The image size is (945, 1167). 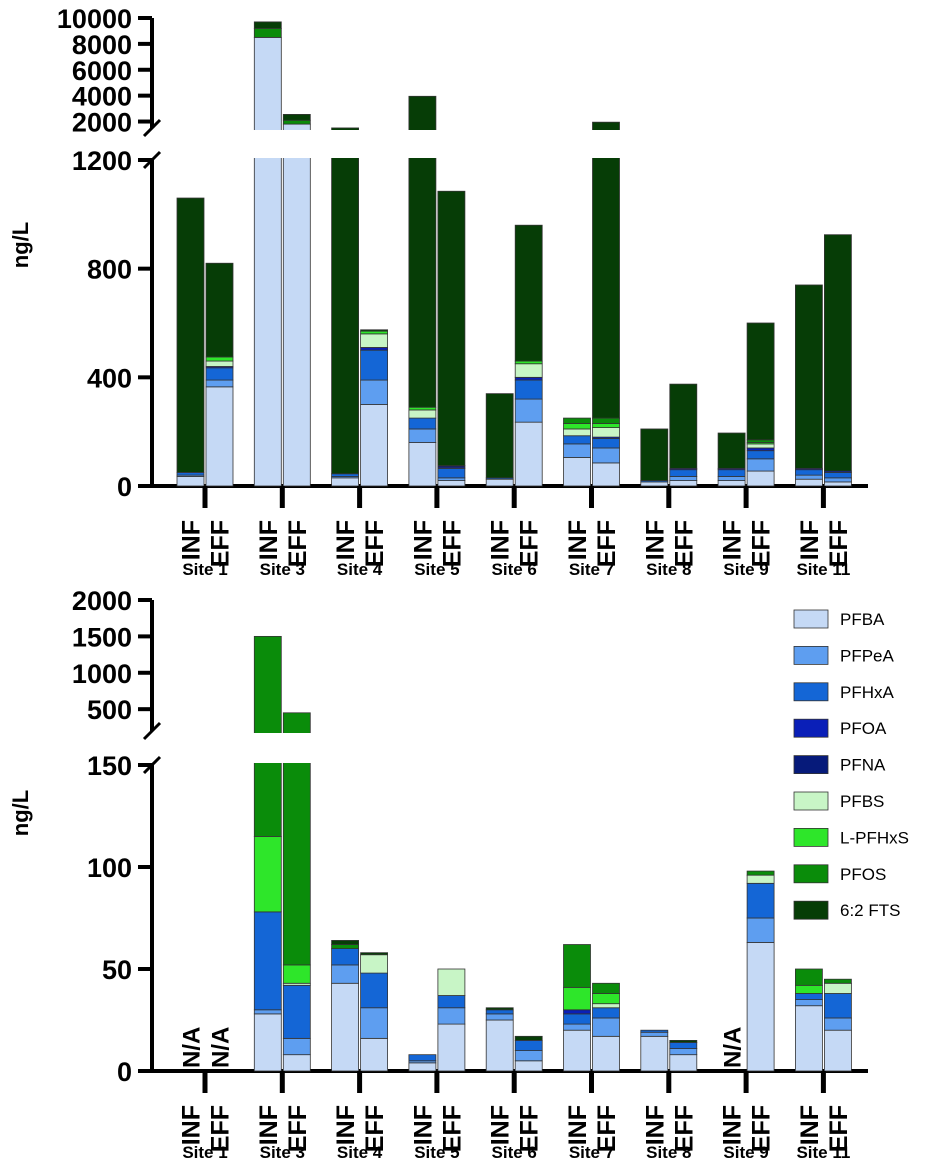 What do you see at coordinates (436, 1152) in the screenshot?
I see `site-label: Site 5` at bounding box center [436, 1152].